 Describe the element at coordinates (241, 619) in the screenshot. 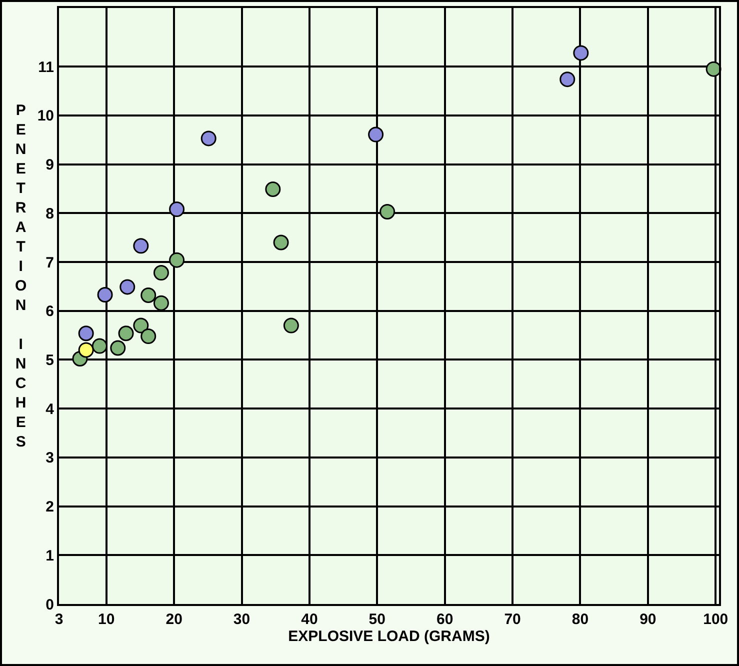

I see `x-tick-label: 30` at that location.